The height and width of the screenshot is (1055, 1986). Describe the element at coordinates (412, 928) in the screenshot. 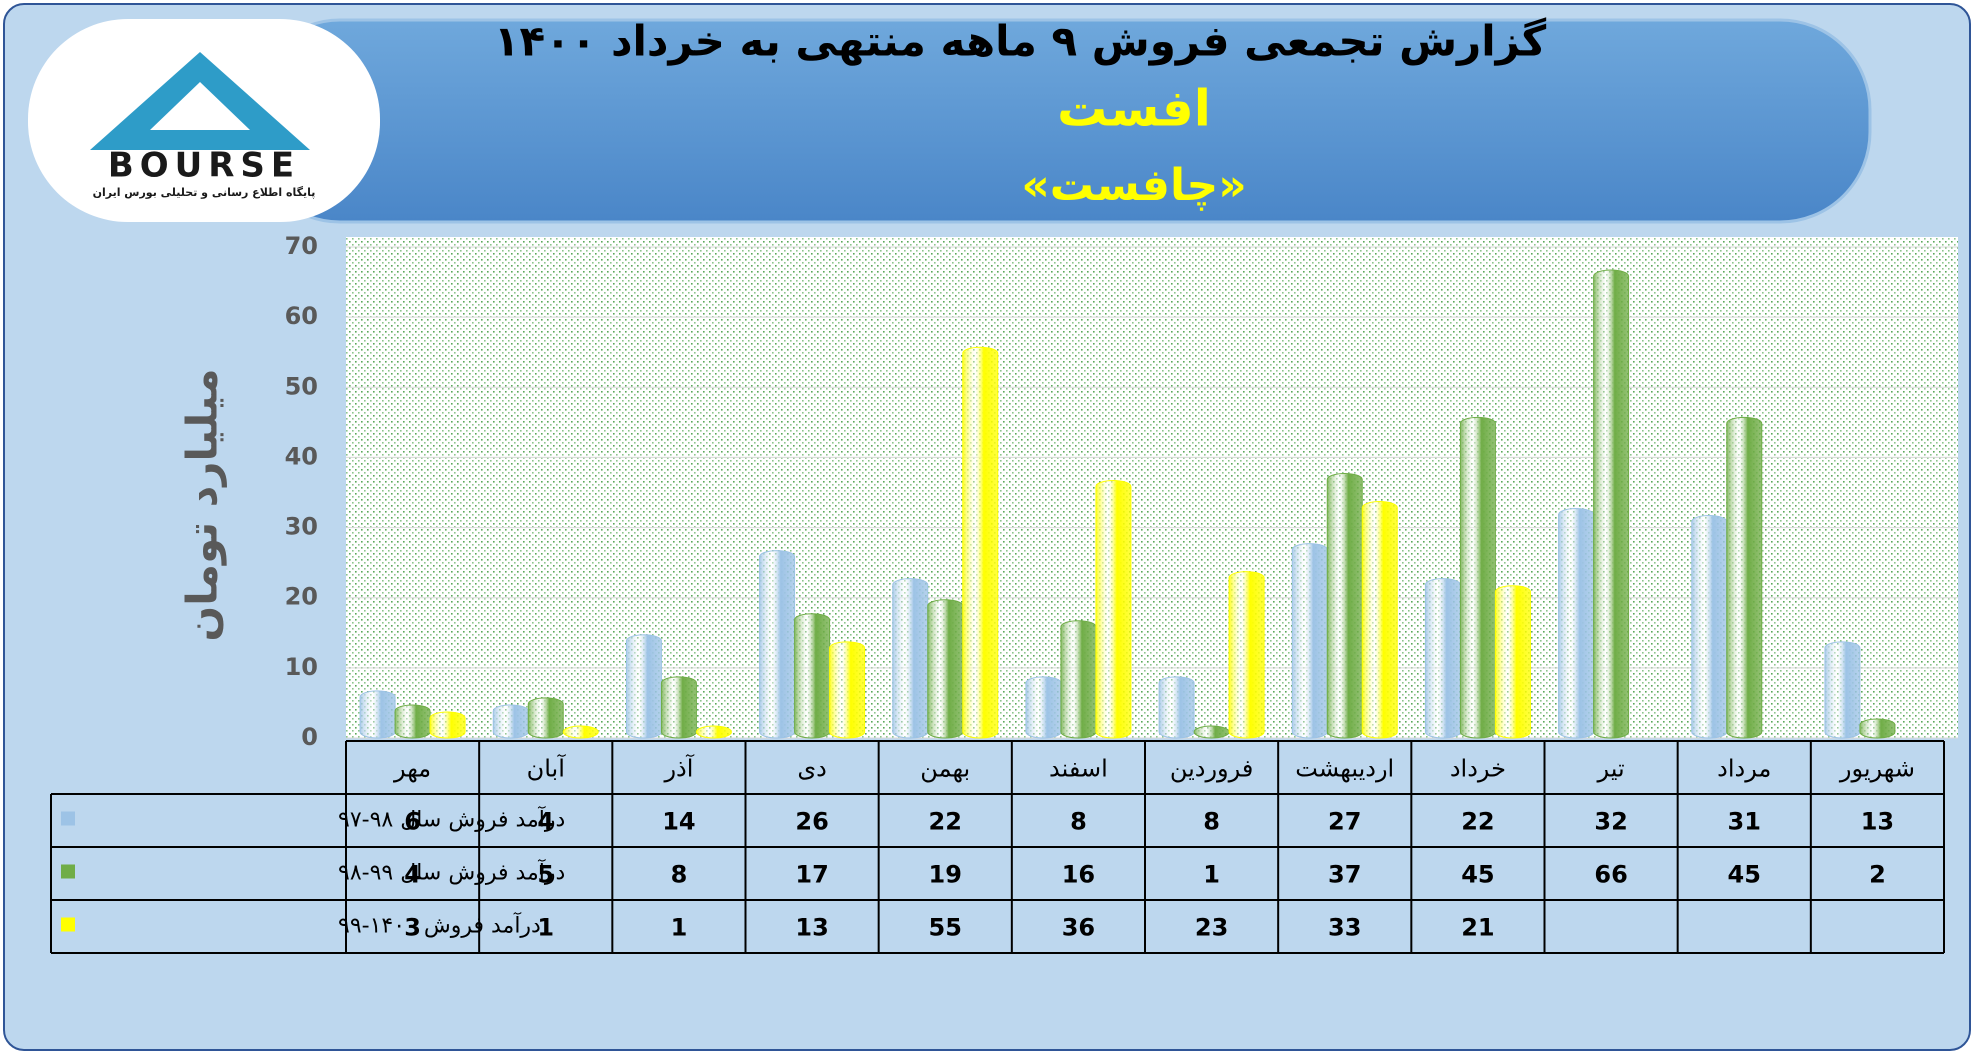

I see `table-value: 3` at that location.